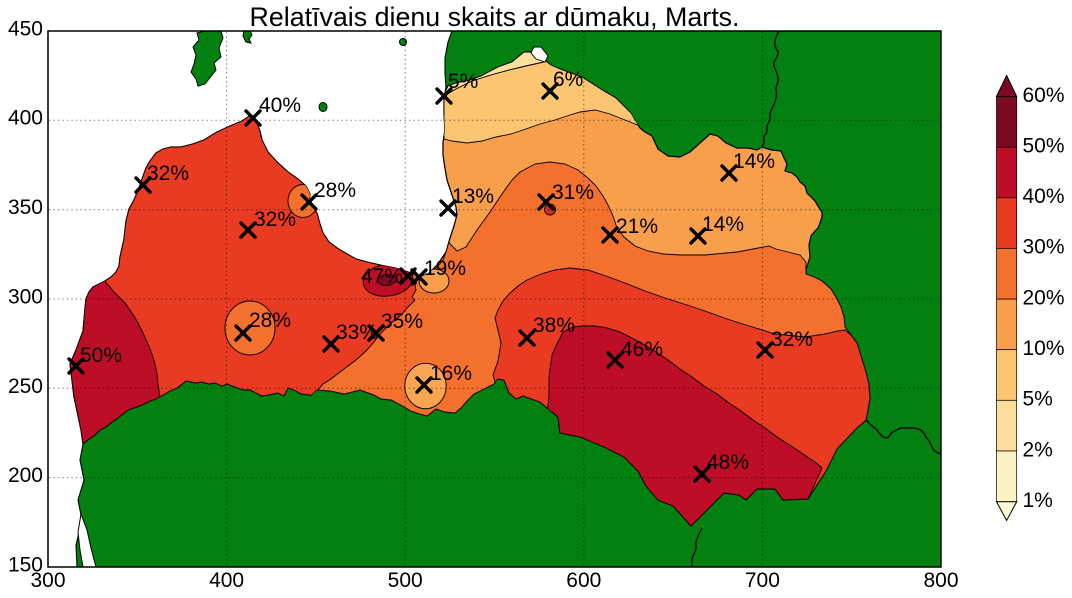 This screenshot has width=1072, height=598. Describe the element at coordinates (583, 580) in the screenshot. I see `svg-text: 600` at that location.